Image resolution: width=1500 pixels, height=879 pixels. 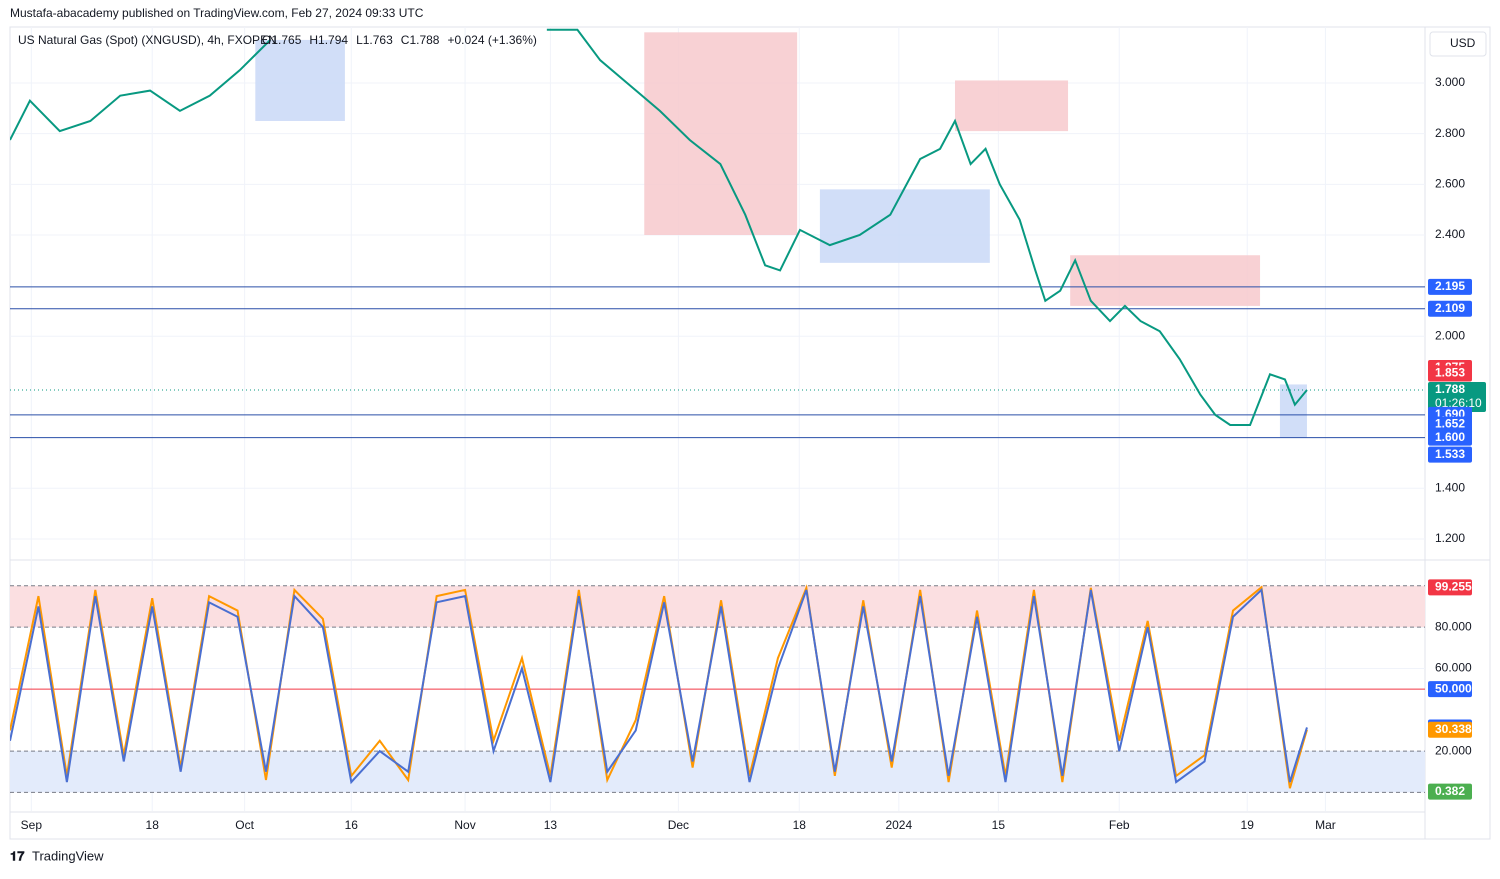 I want to click on price-label: 1.533, so click(x=1450, y=454).